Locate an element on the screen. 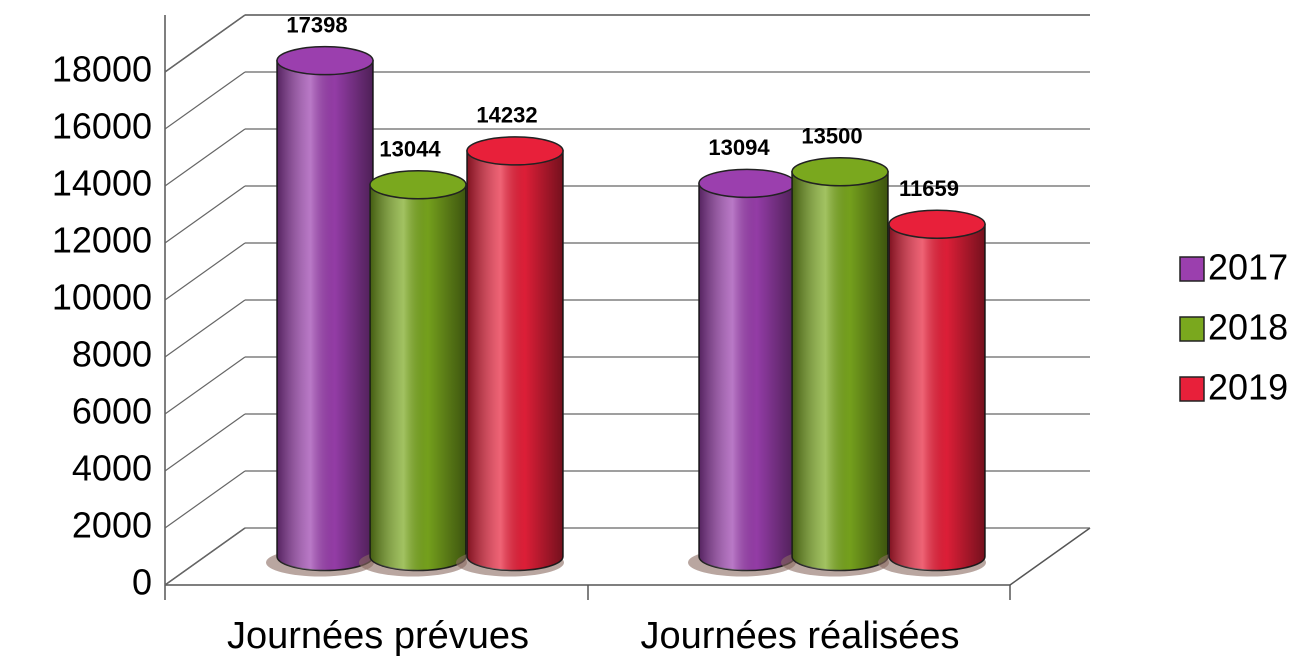  y-tick-label: 2000 is located at coordinates (112, 525).